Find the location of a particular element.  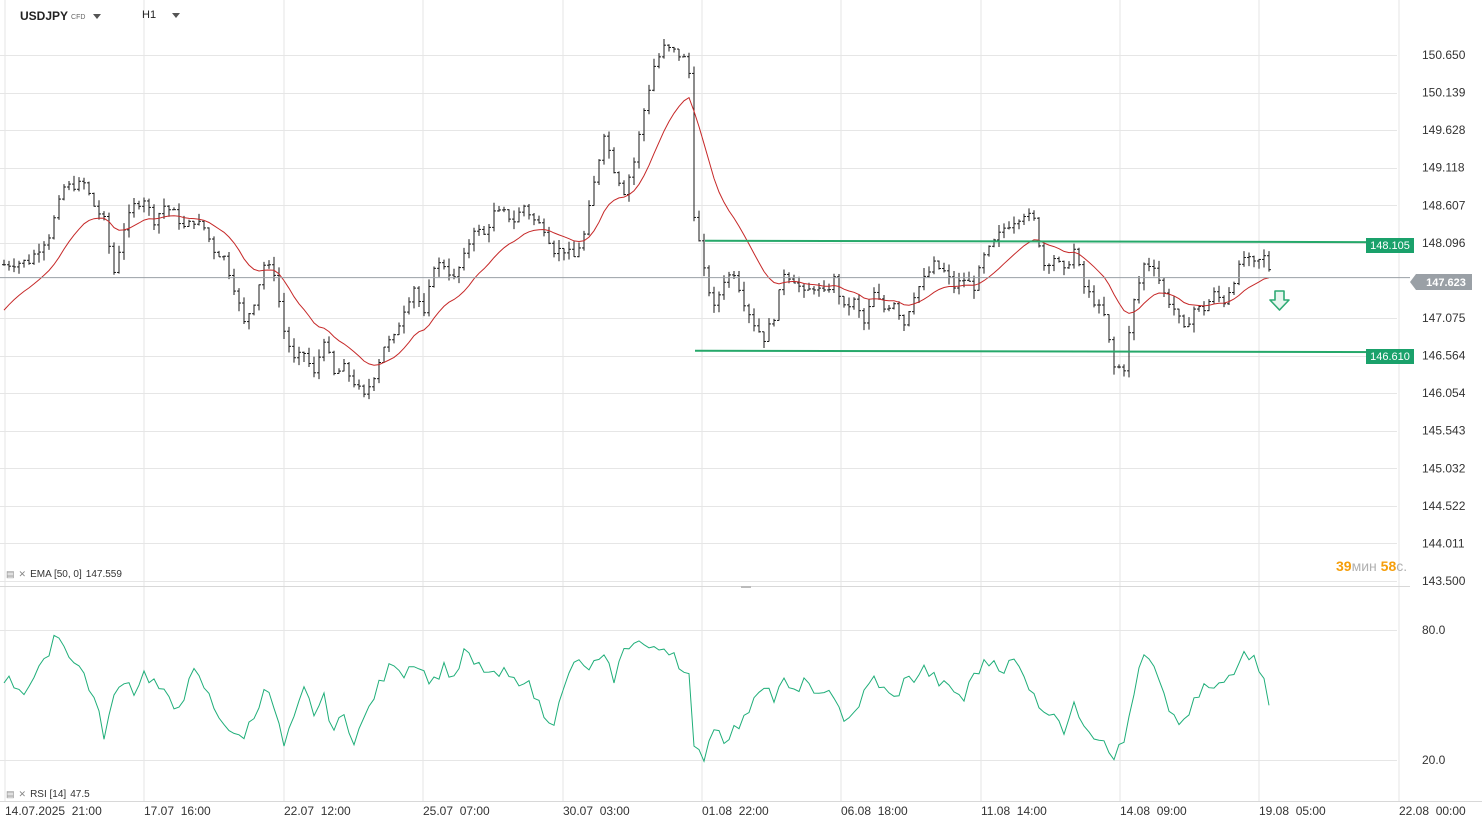

ema-name: EMA [50, 0] is located at coordinates (56, 574).